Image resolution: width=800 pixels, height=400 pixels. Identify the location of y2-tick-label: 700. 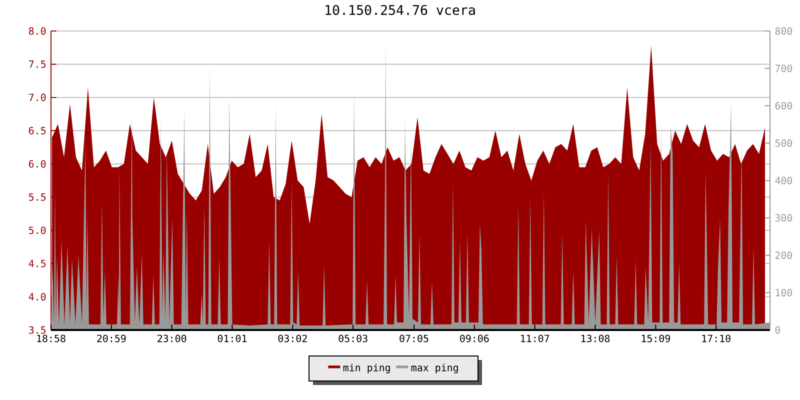
(783, 68).